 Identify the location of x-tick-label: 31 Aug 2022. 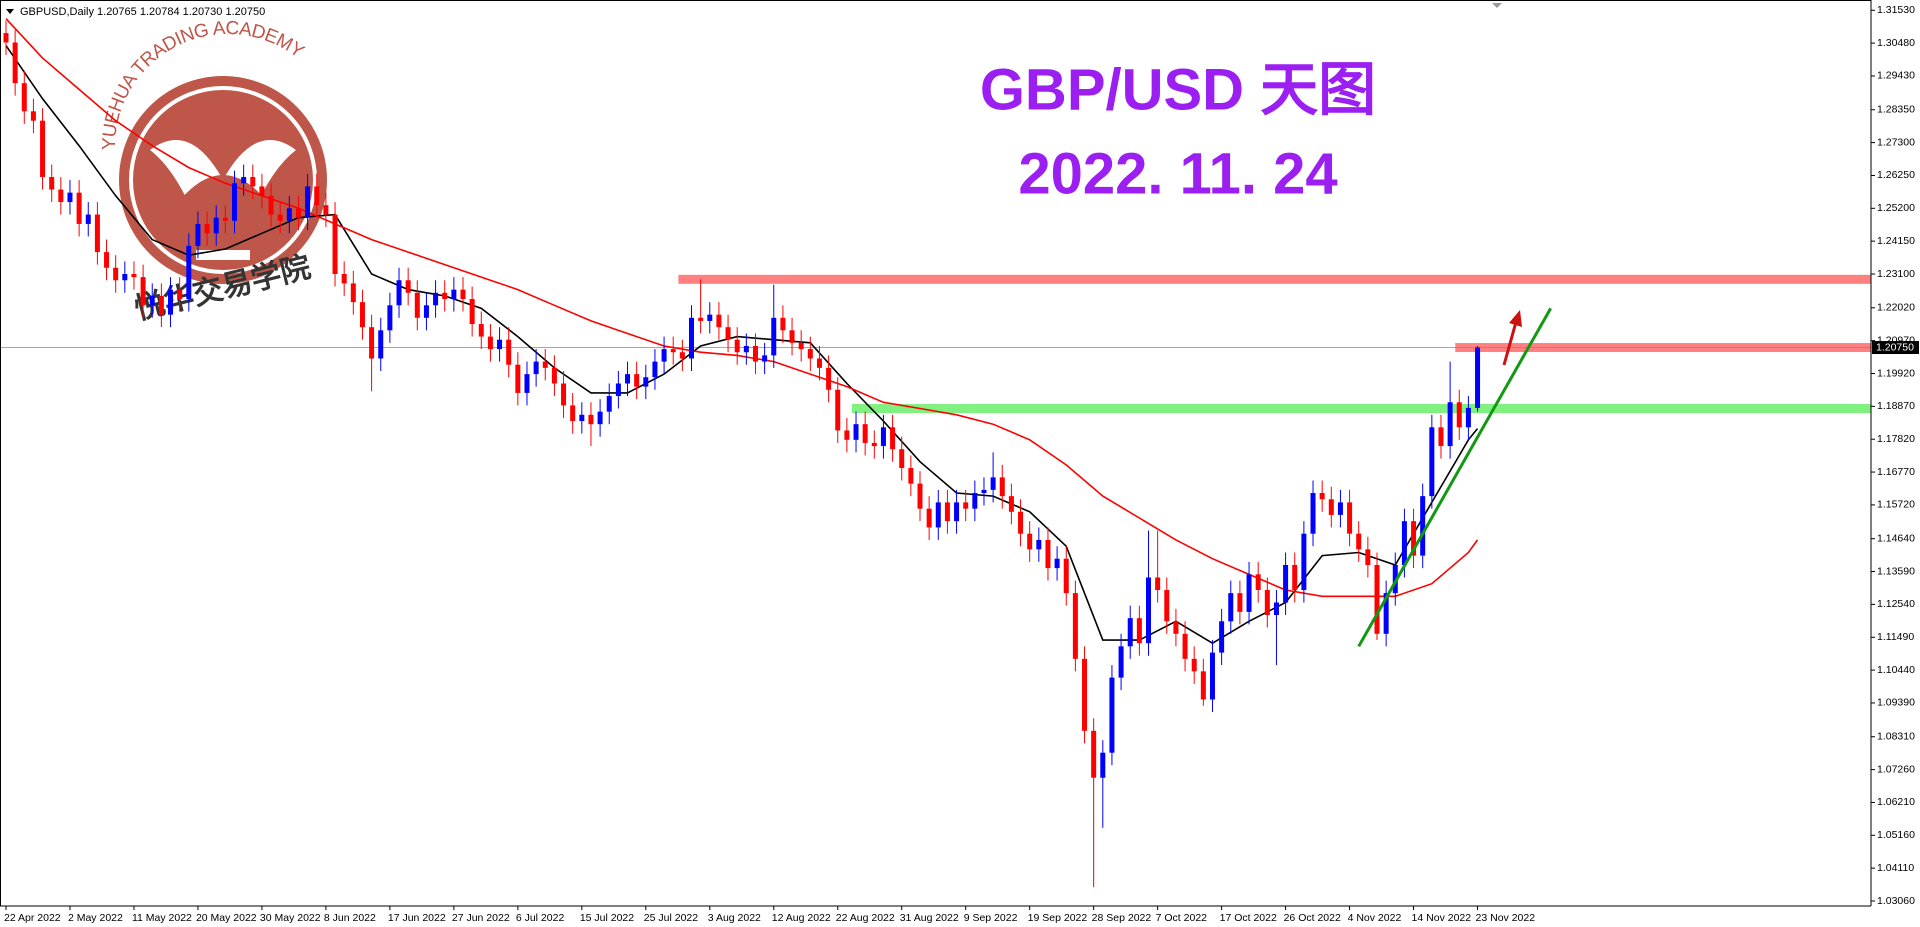
(929, 918).